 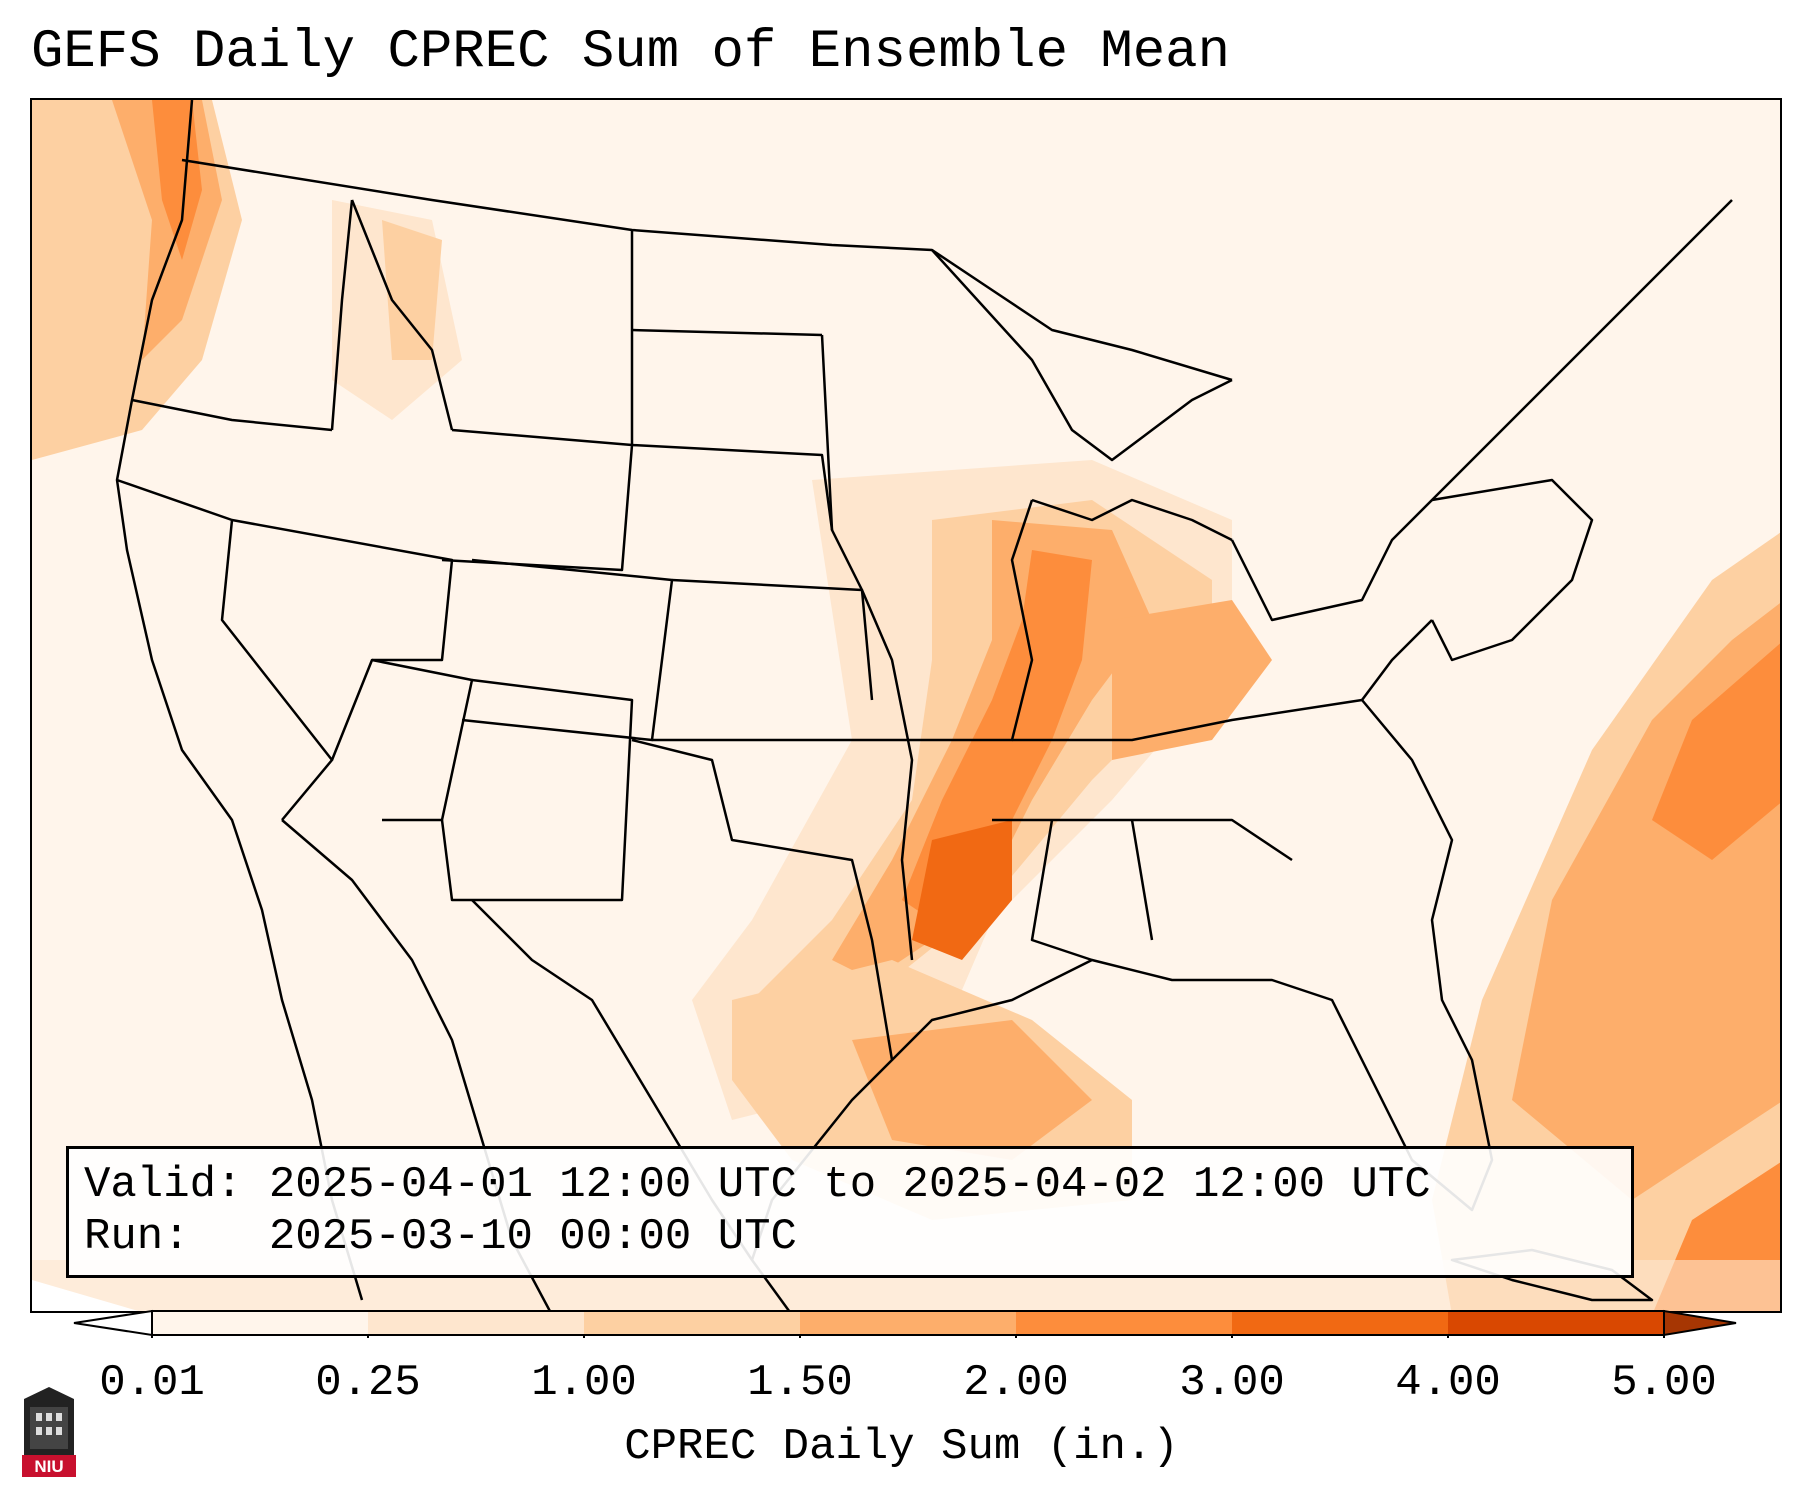 I want to click on map-title: GEFS Daily CPREC Sum of Ensemble Mean, so click(x=630, y=52).